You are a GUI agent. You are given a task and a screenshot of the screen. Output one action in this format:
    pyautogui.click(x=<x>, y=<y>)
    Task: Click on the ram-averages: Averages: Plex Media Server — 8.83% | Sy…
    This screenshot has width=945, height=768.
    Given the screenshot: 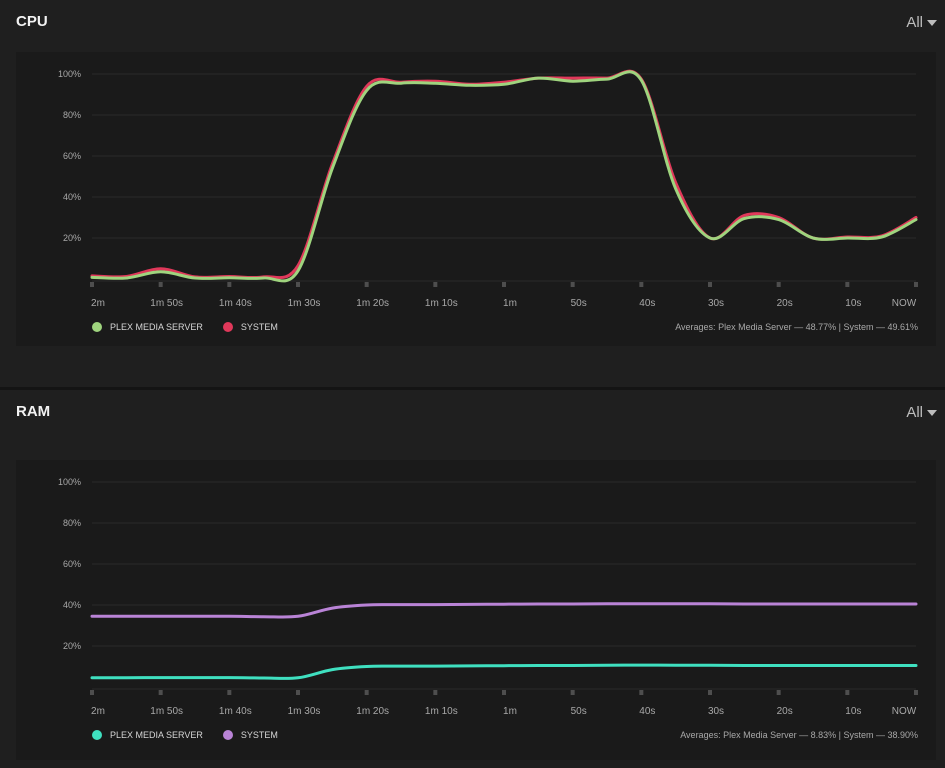 What is the action you would take?
    pyautogui.click(x=799, y=735)
    